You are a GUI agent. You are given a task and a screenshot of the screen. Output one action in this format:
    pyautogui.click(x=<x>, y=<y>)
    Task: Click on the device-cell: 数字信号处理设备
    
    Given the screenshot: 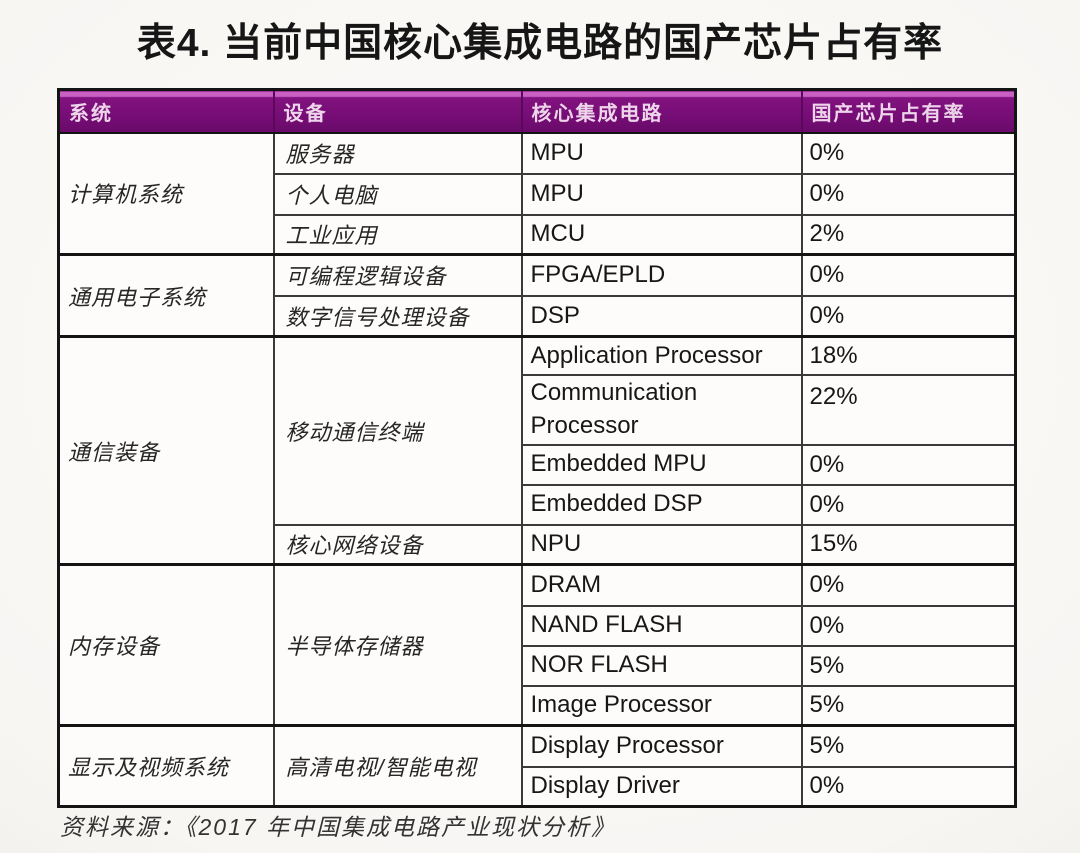 What is the action you would take?
    pyautogui.click(x=397, y=316)
    